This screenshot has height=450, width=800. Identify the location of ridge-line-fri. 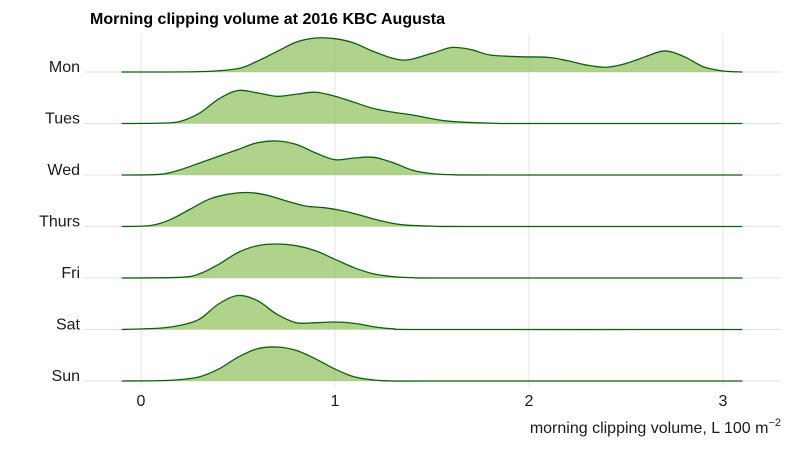
(432, 261).